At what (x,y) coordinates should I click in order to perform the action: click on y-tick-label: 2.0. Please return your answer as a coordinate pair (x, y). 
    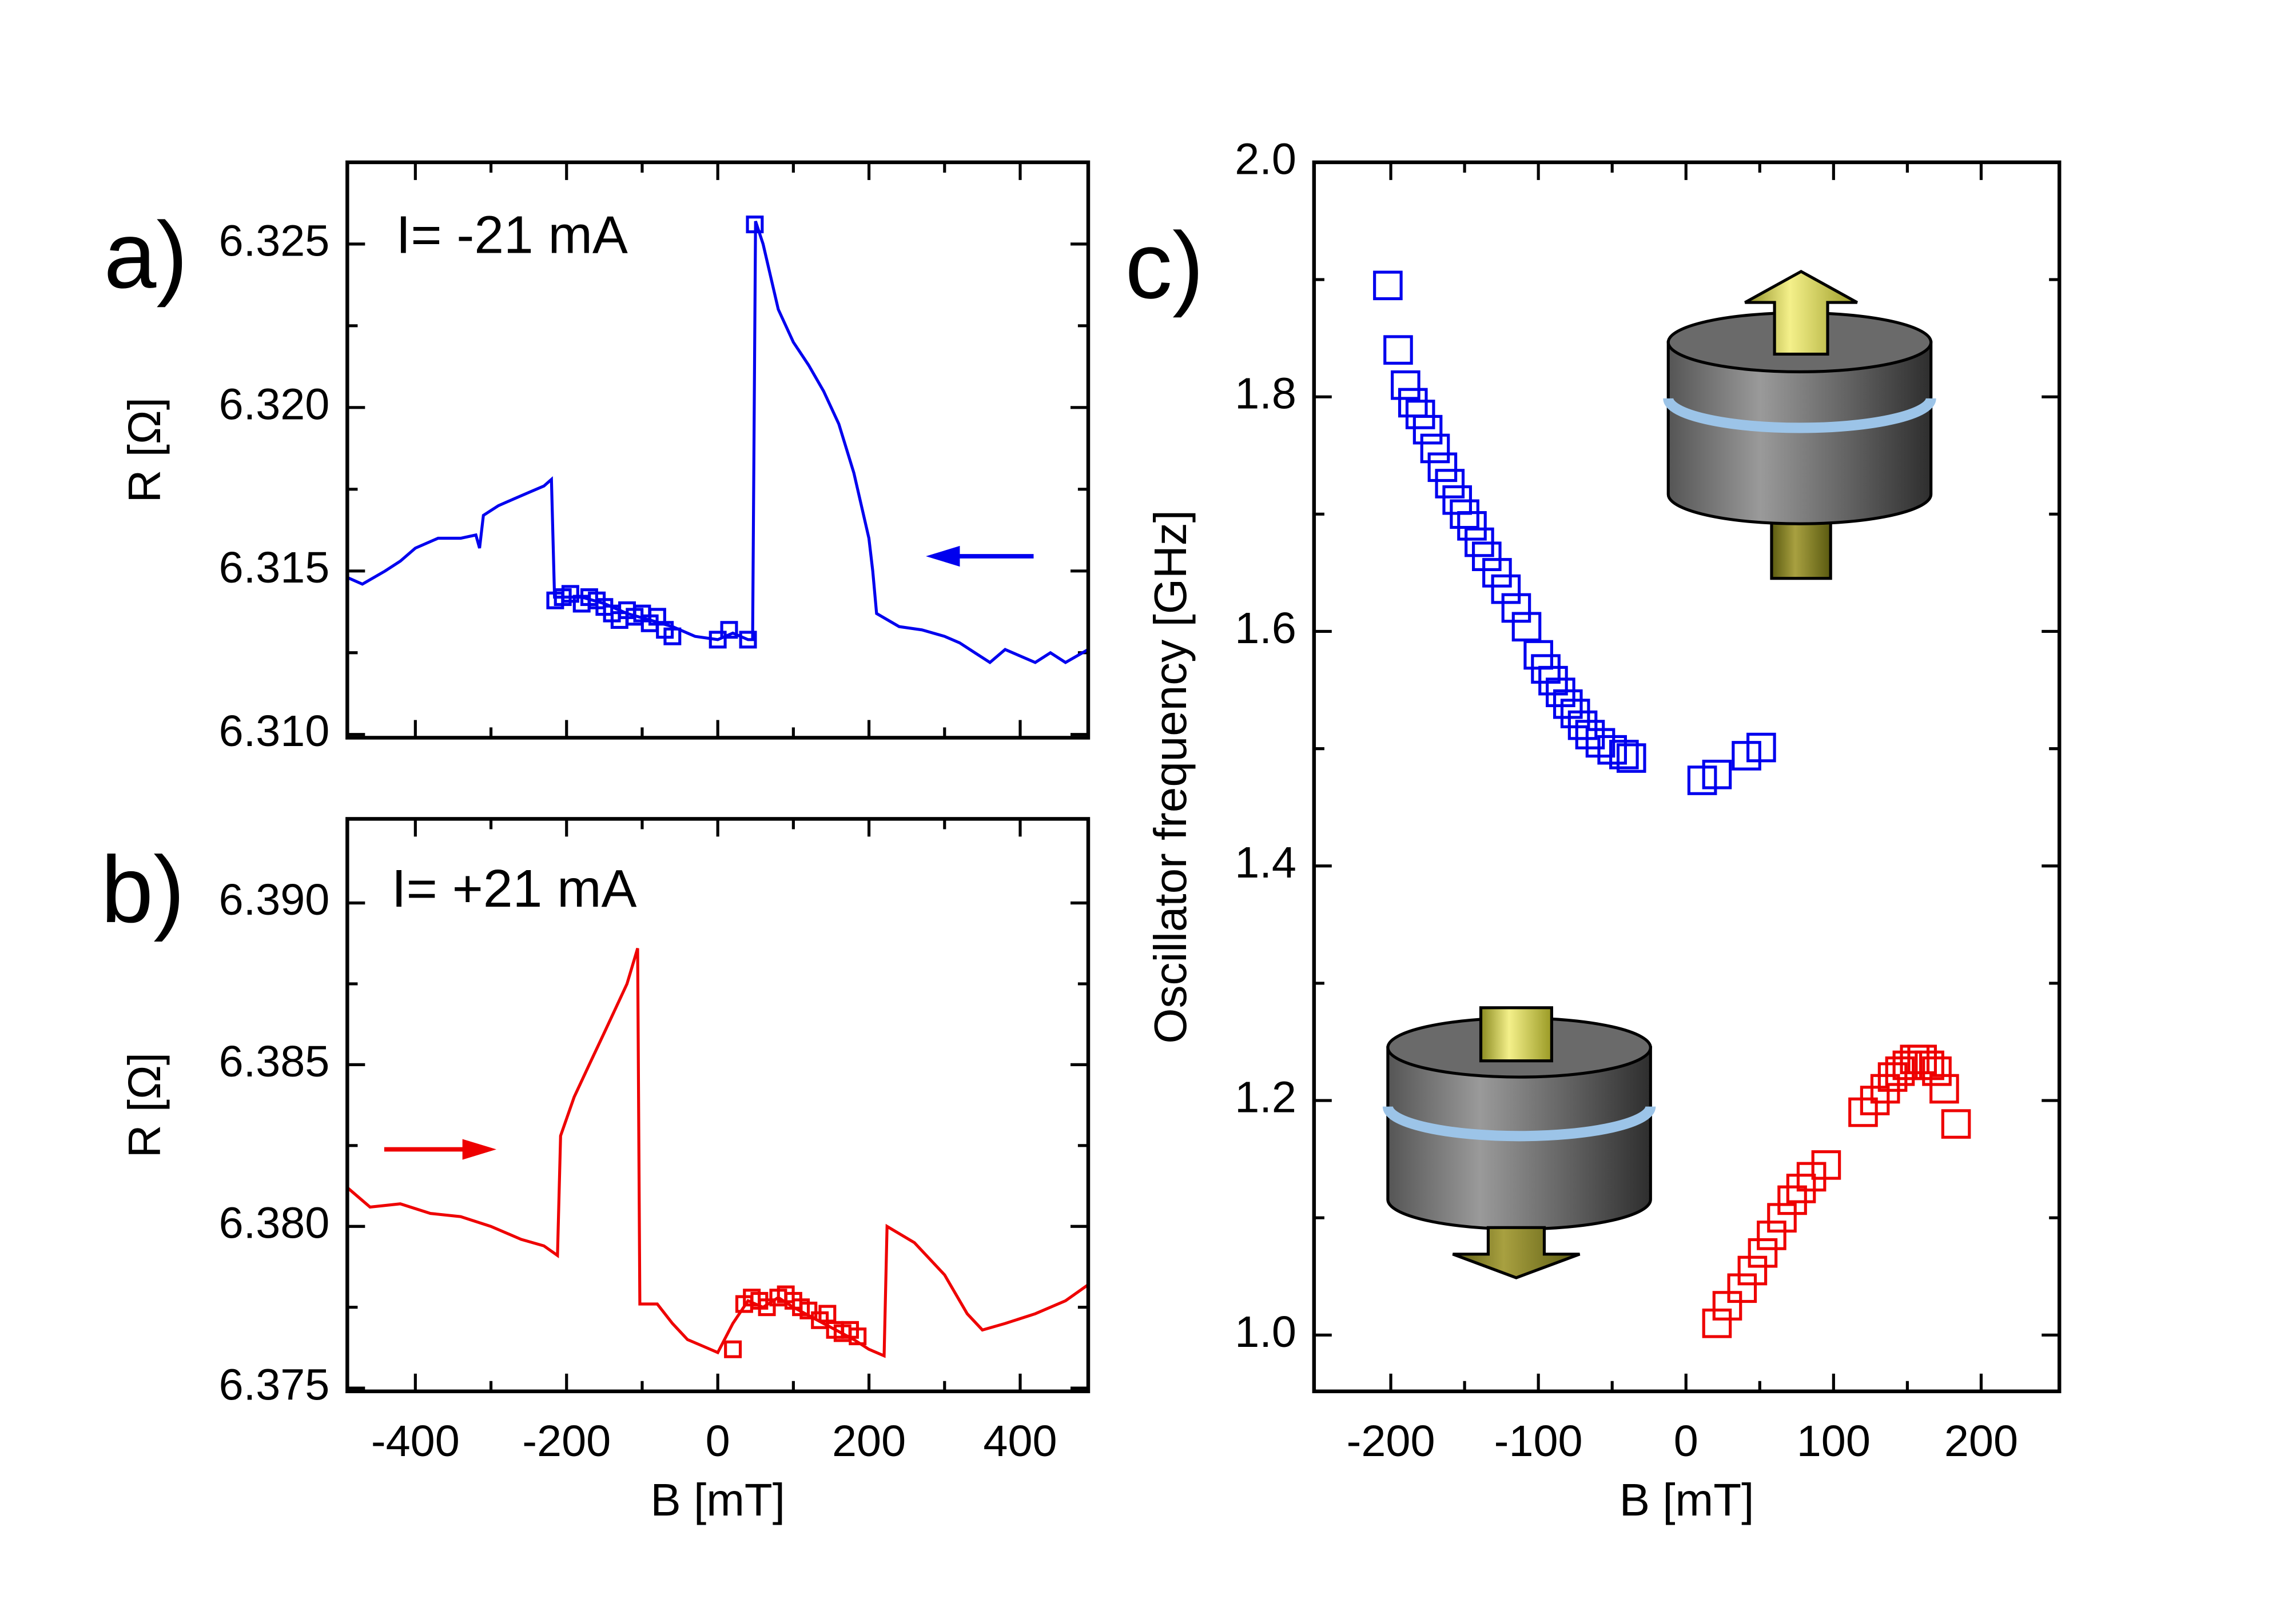
    Looking at the image, I should click on (1265, 159).